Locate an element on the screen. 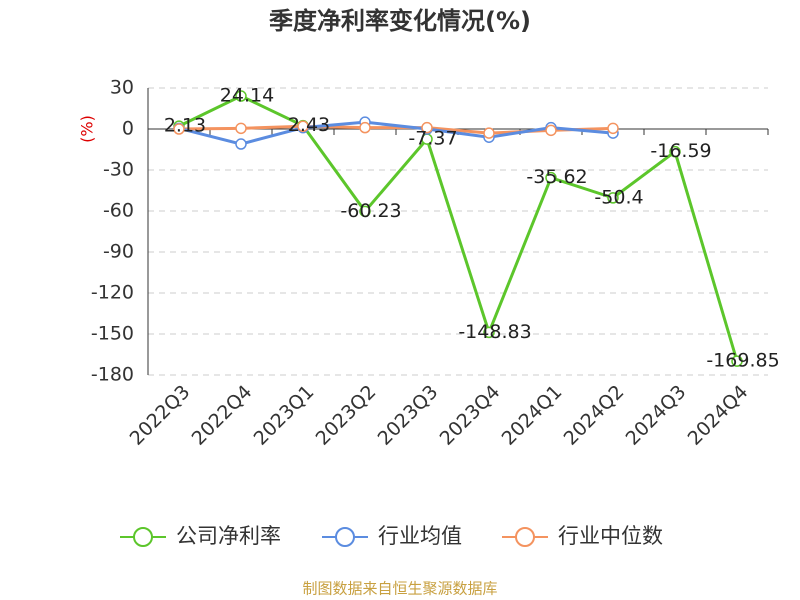 This screenshot has height=600, width=800. x-tick-label: 2023Q3 is located at coordinates (408, 415).